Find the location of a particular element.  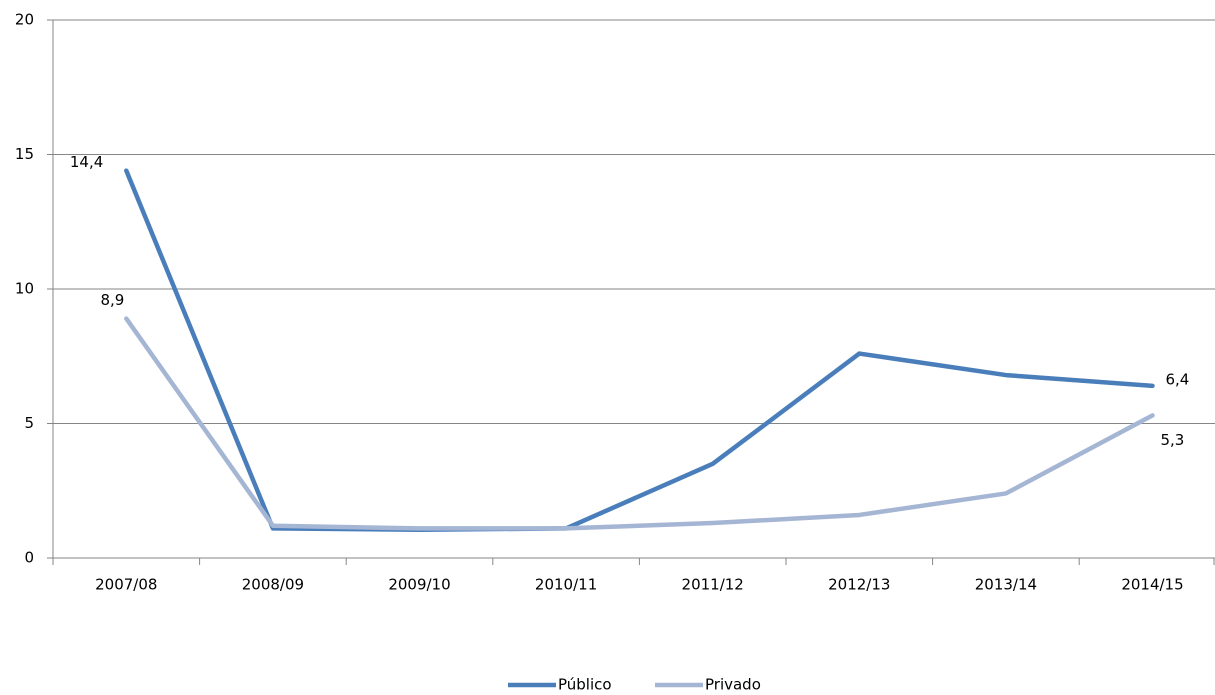

y-tick-label: 0 is located at coordinates (29, 558).